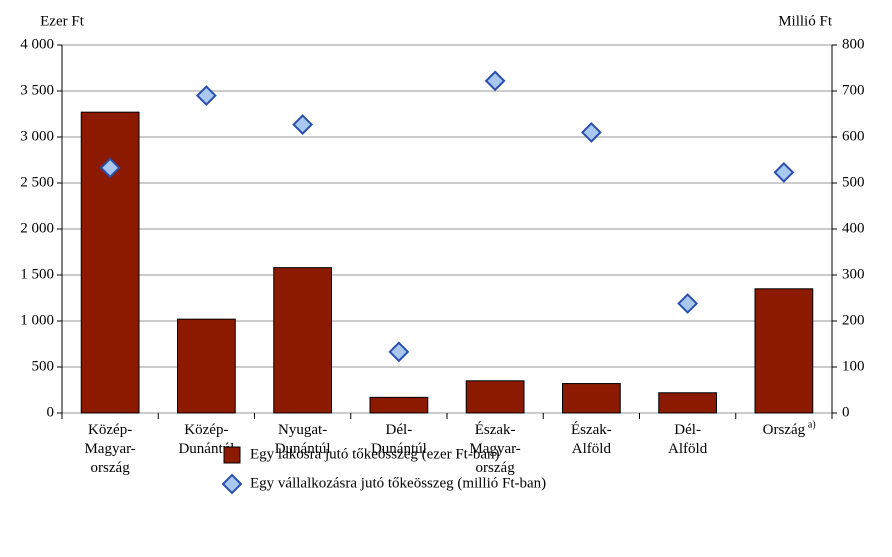  Describe the element at coordinates (303, 439) in the screenshot. I see `x-tick-label: Nyugat-Dunántúl` at that location.